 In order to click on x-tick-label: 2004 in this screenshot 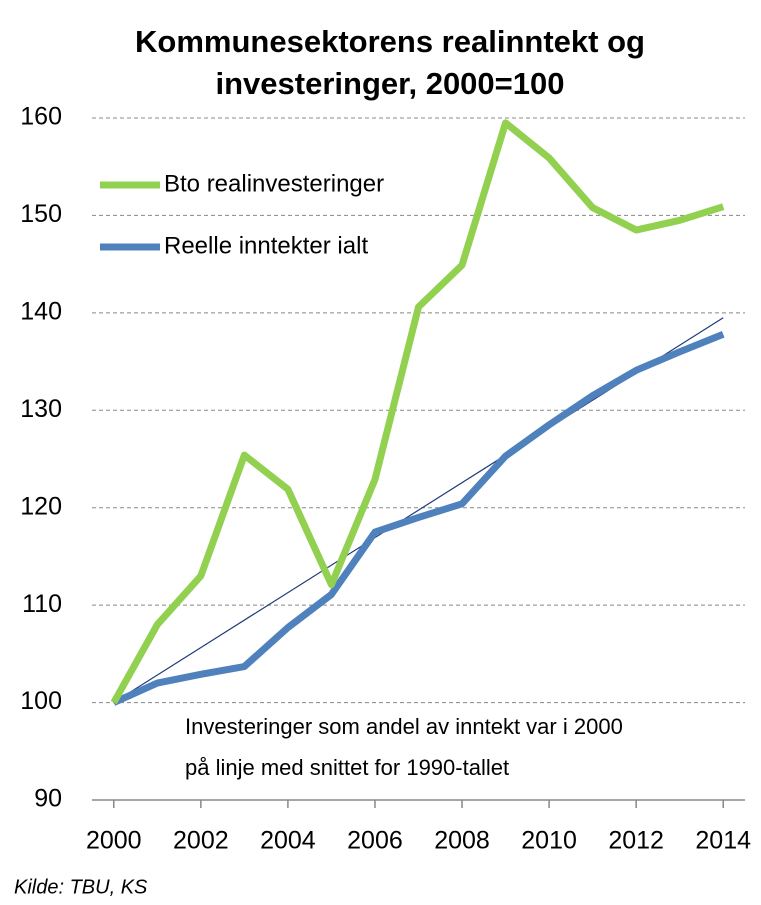, I will do `click(288, 841)`.